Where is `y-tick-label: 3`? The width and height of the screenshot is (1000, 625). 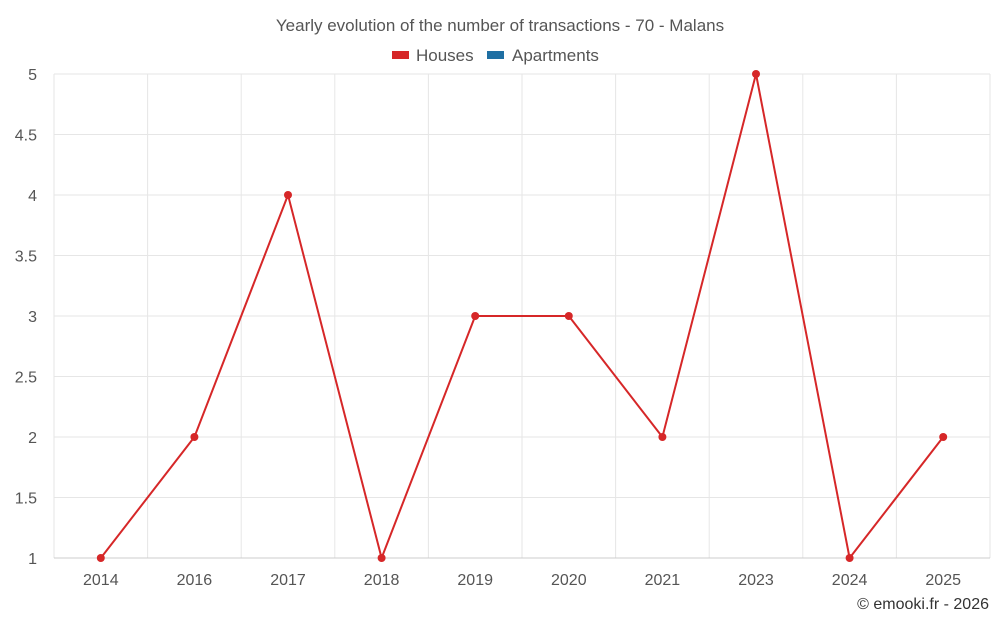
y-tick-label: 3 is located at coordinates (32, 317).